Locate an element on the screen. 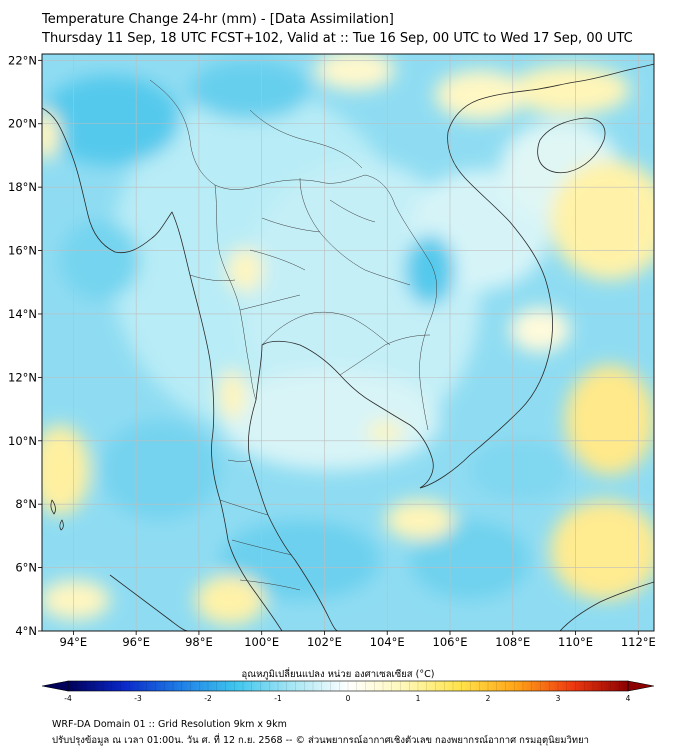 This screenshot has width=676, height=756. lat-tick-label: 10°N is located at coordinates (22, 441).